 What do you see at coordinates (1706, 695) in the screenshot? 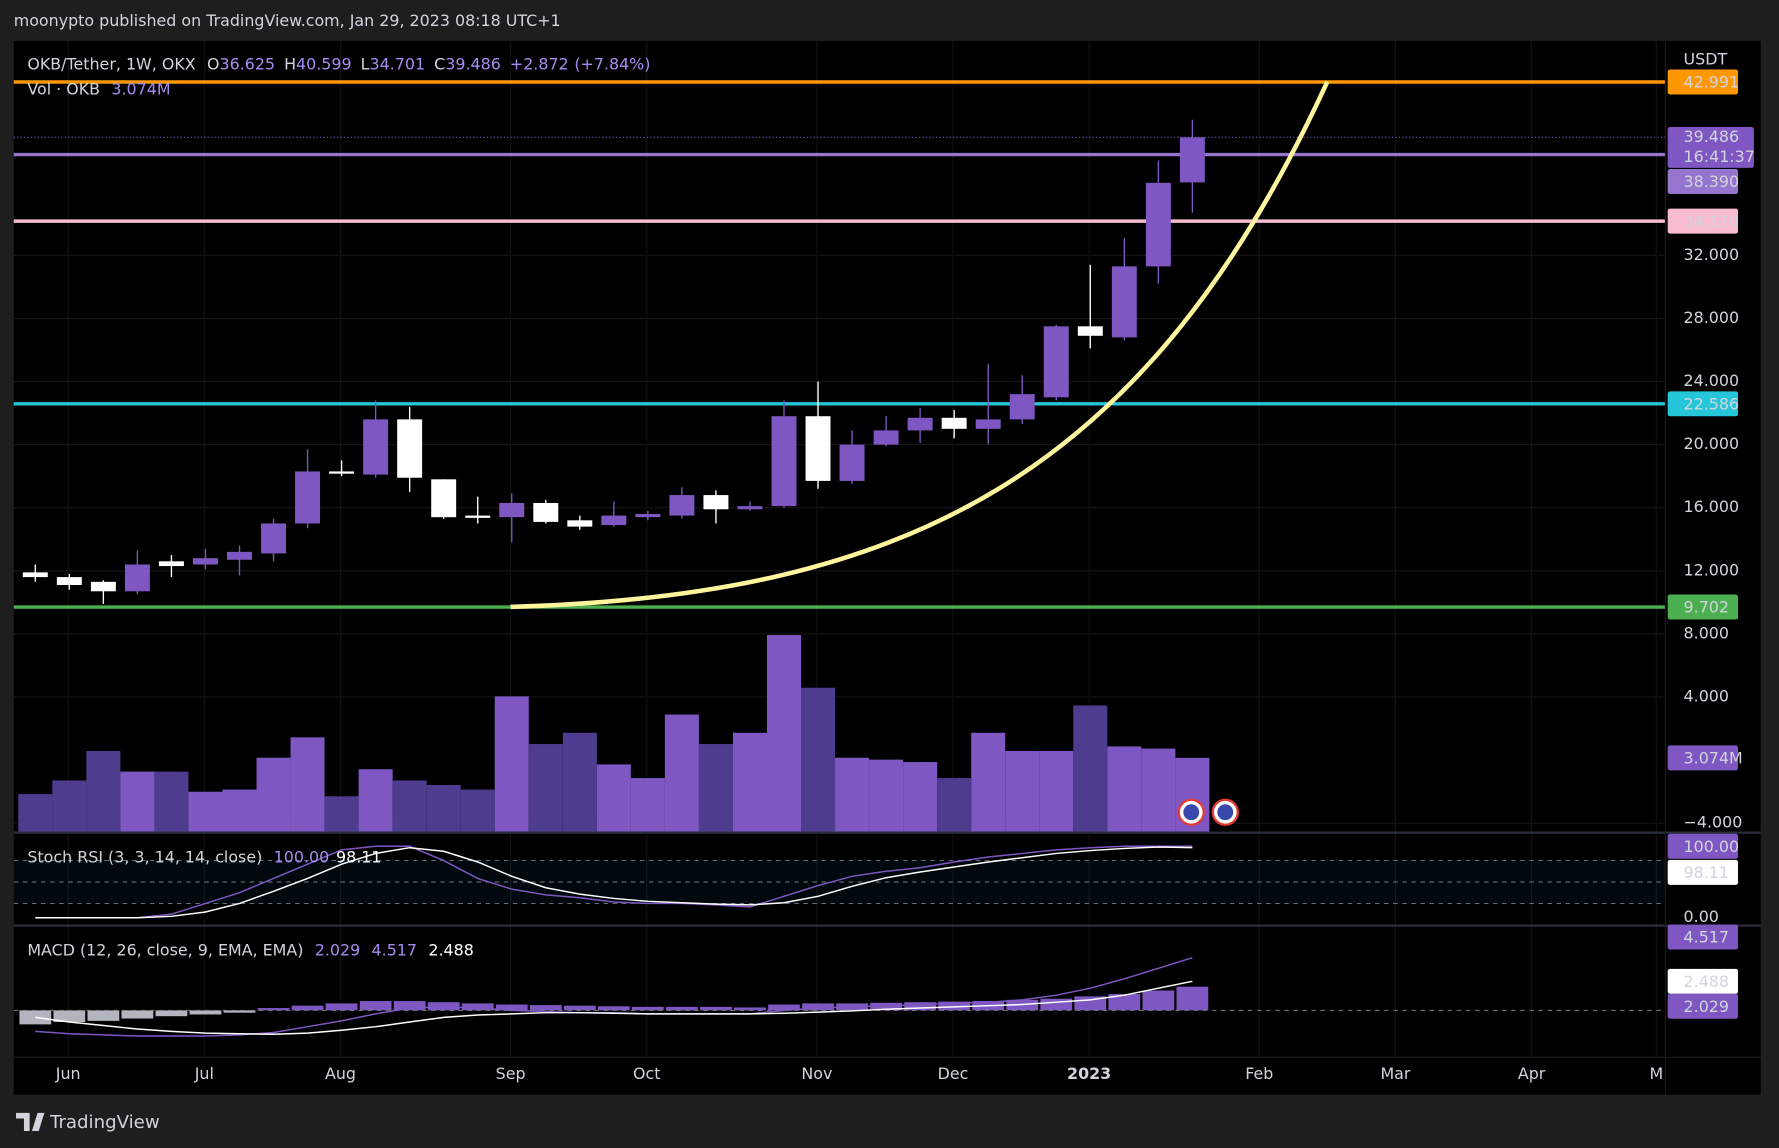
I see `y-tick-label: 4.000` at bounding box center [1706, 695].